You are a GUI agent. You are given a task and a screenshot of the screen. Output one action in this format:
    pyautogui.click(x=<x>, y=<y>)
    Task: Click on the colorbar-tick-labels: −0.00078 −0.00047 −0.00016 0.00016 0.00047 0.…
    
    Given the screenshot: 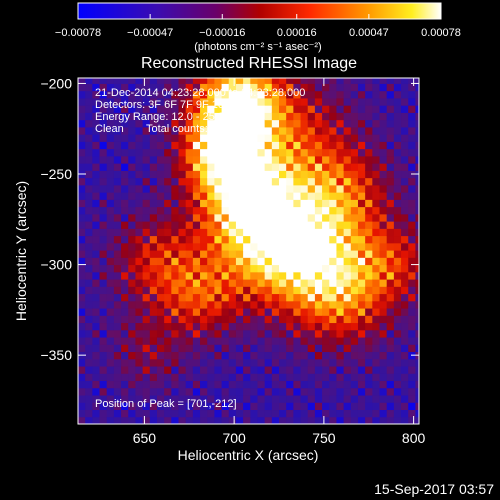 What is the action you would take?
    pyautogui.click(x=258, y=33)
    